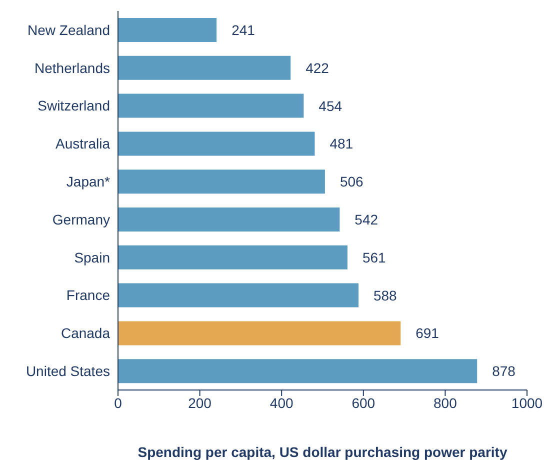 This screenshot has width=547, height=461. Describe the element at coordinates (88, 182) in the screenshot. I see `y-tick-label: Japan*` at that location.